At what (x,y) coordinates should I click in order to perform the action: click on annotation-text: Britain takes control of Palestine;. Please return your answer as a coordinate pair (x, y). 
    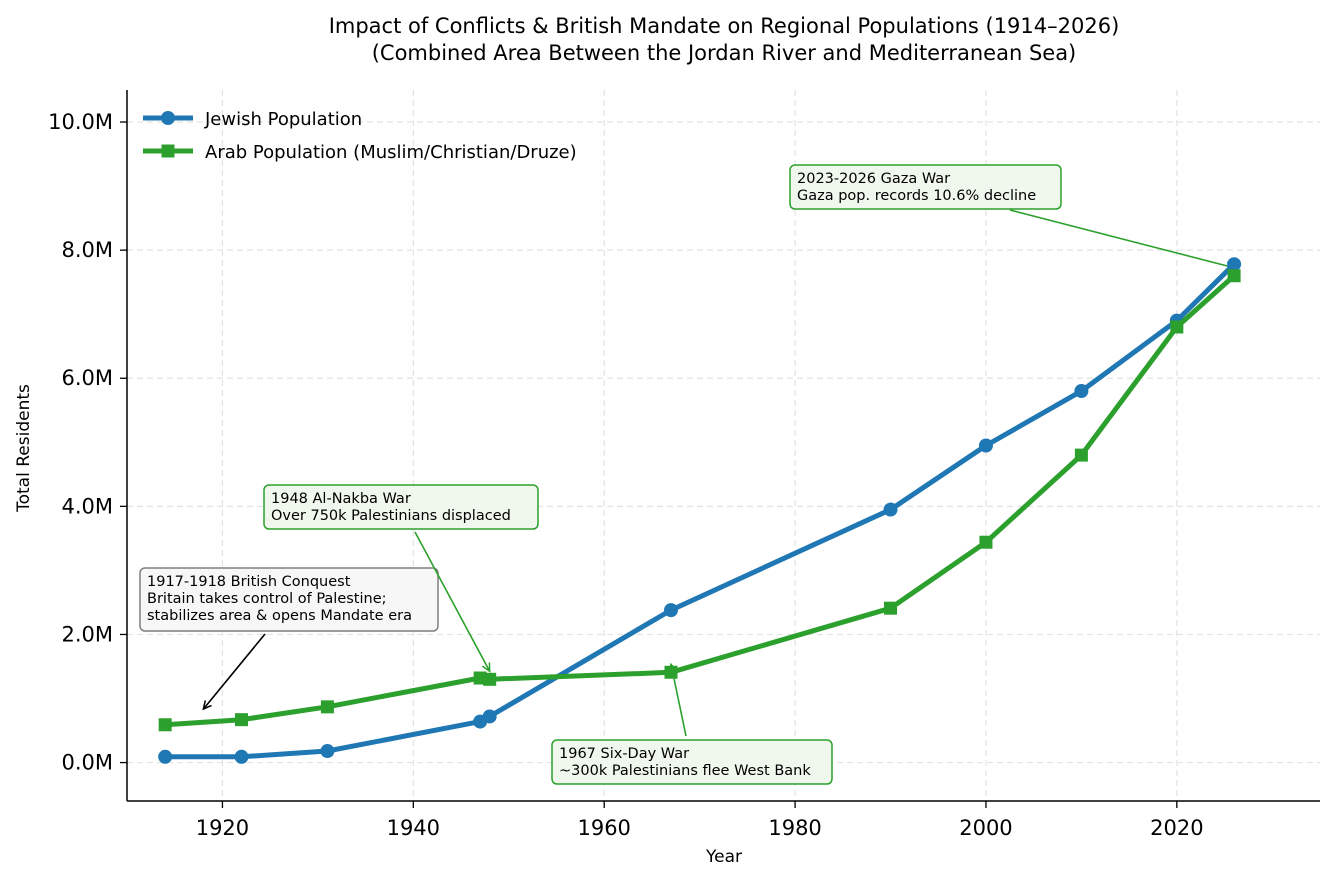
    Looking at the image, I should click on (267, 599).